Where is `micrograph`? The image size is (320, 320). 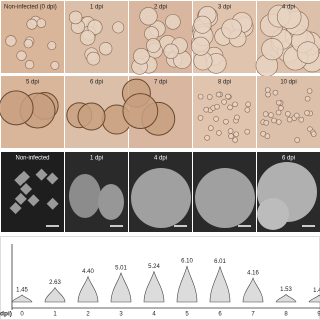
micrograph is located at coordinates (224, 112).